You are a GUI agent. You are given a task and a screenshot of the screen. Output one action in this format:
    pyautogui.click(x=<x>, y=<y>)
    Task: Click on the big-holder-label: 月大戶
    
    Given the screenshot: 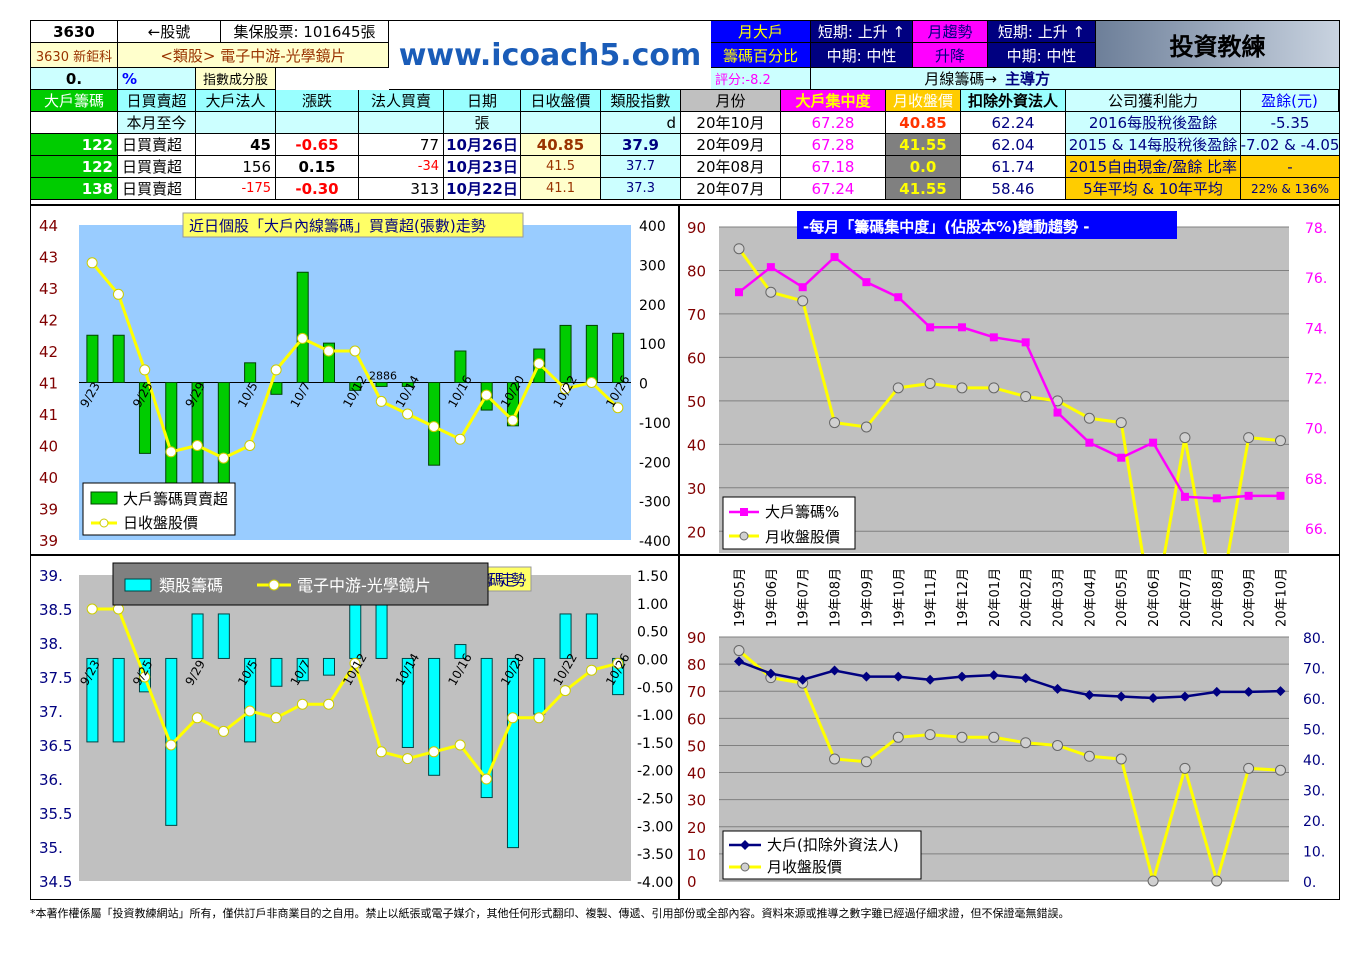 What is the action you would take?
    pyautogui.click(x=761, y=32)
    